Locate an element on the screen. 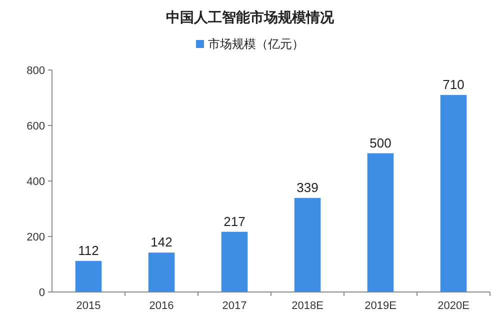 Image resolution: width=500 pixels, height=336 pixels. data-label: 339 is located at coordinates (307, 187).